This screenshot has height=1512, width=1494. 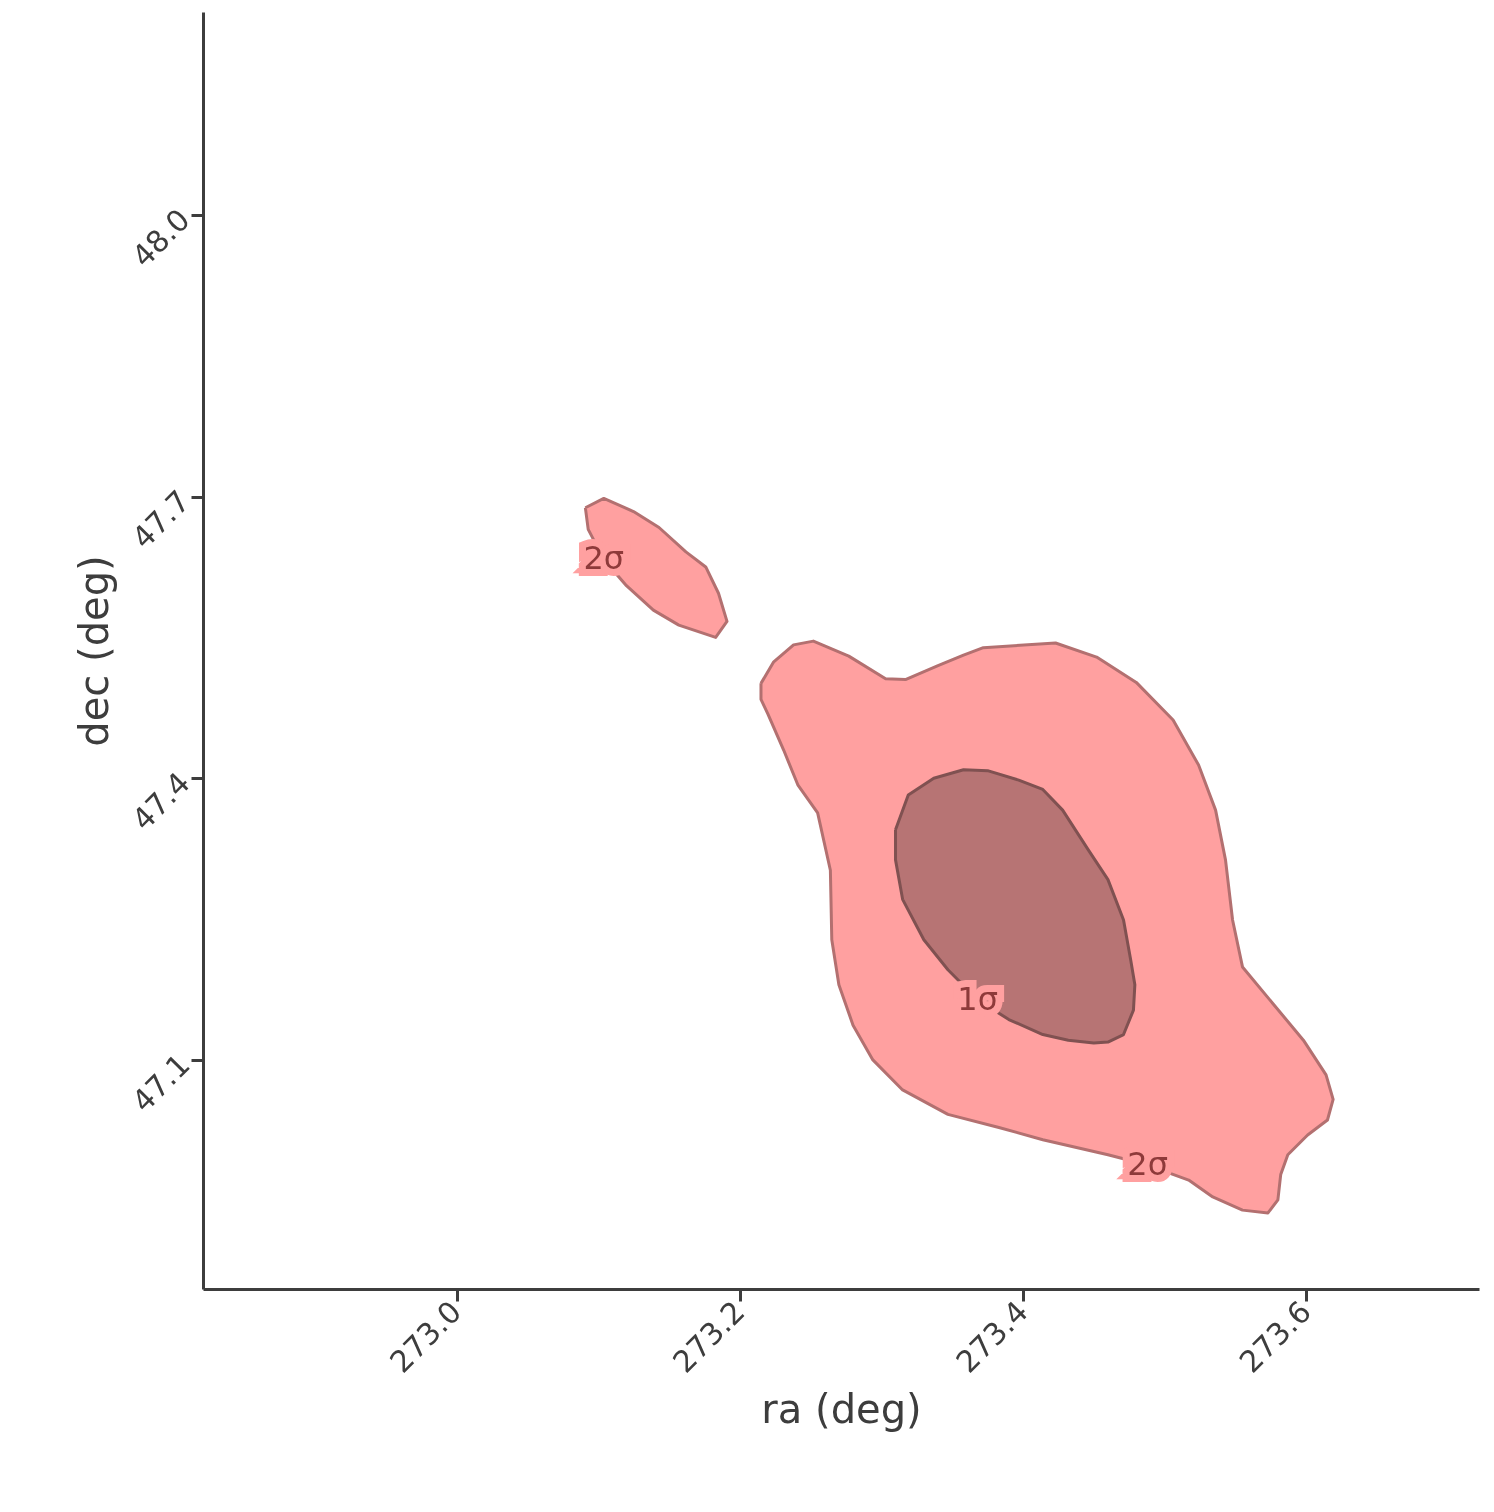 What do you see at coordinates (93, 651) in the screenshot?
I see `y-axis-title: dec (deg)` at bounding box center [93, 651].